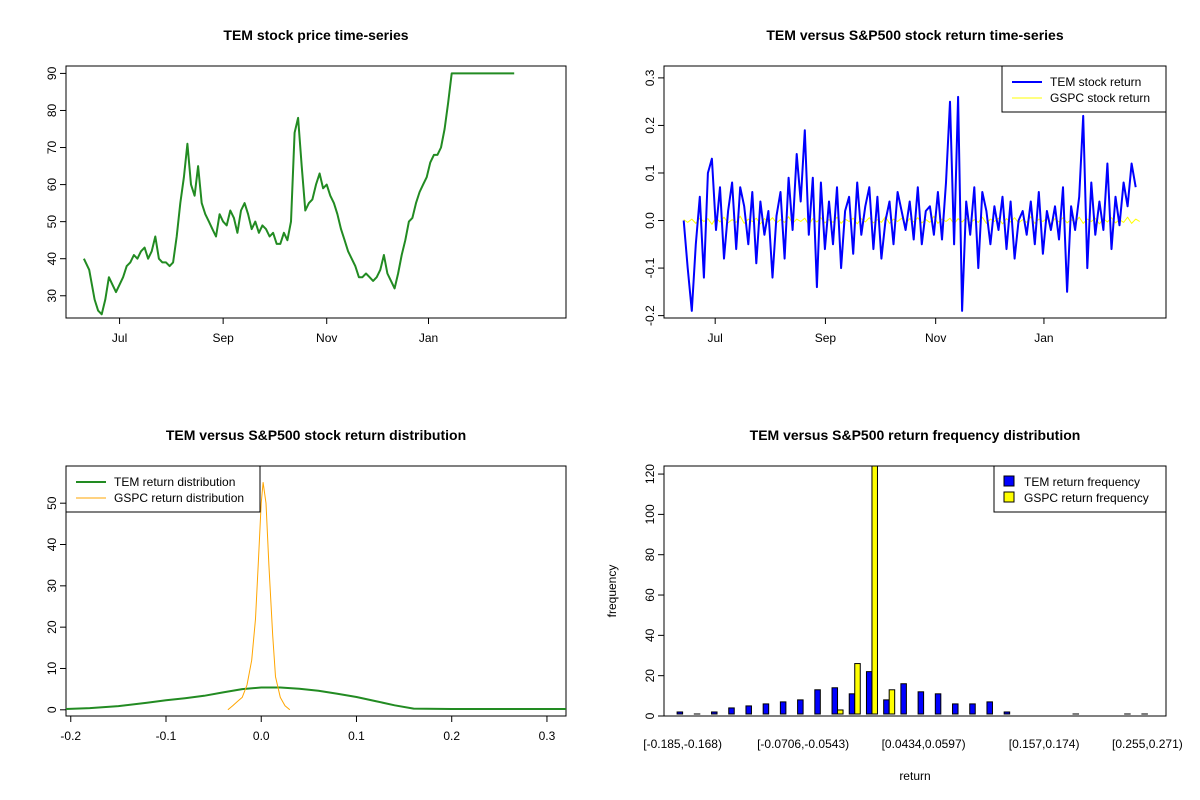  Describe the element at coordinates (52, 73) in the screenshot. I see `y-tick-label: 90` at that location.